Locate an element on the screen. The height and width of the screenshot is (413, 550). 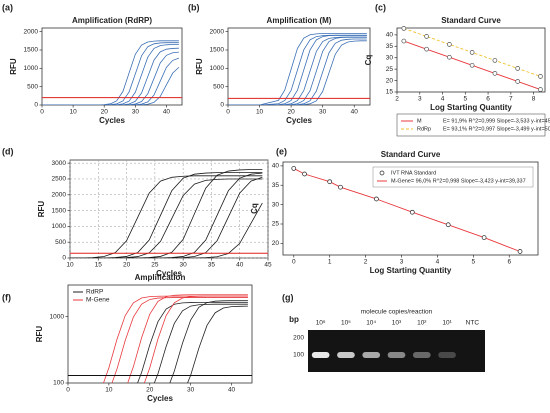
y-tick-label: 25 is located at coordinates (276, 224).